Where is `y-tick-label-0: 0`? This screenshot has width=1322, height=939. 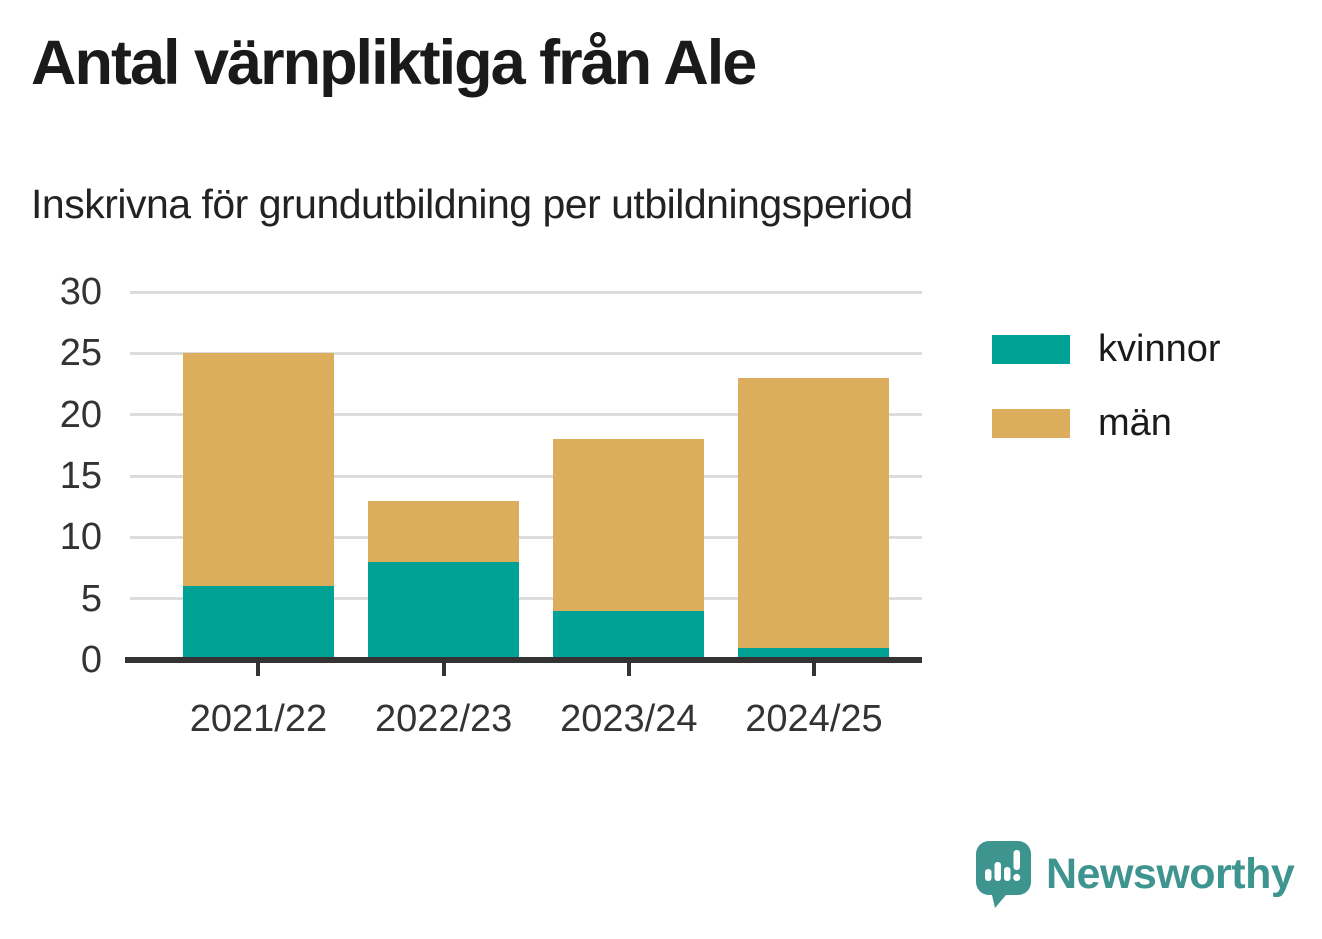 y-tick-label-0: 0 is located at coordinates (91, 660).